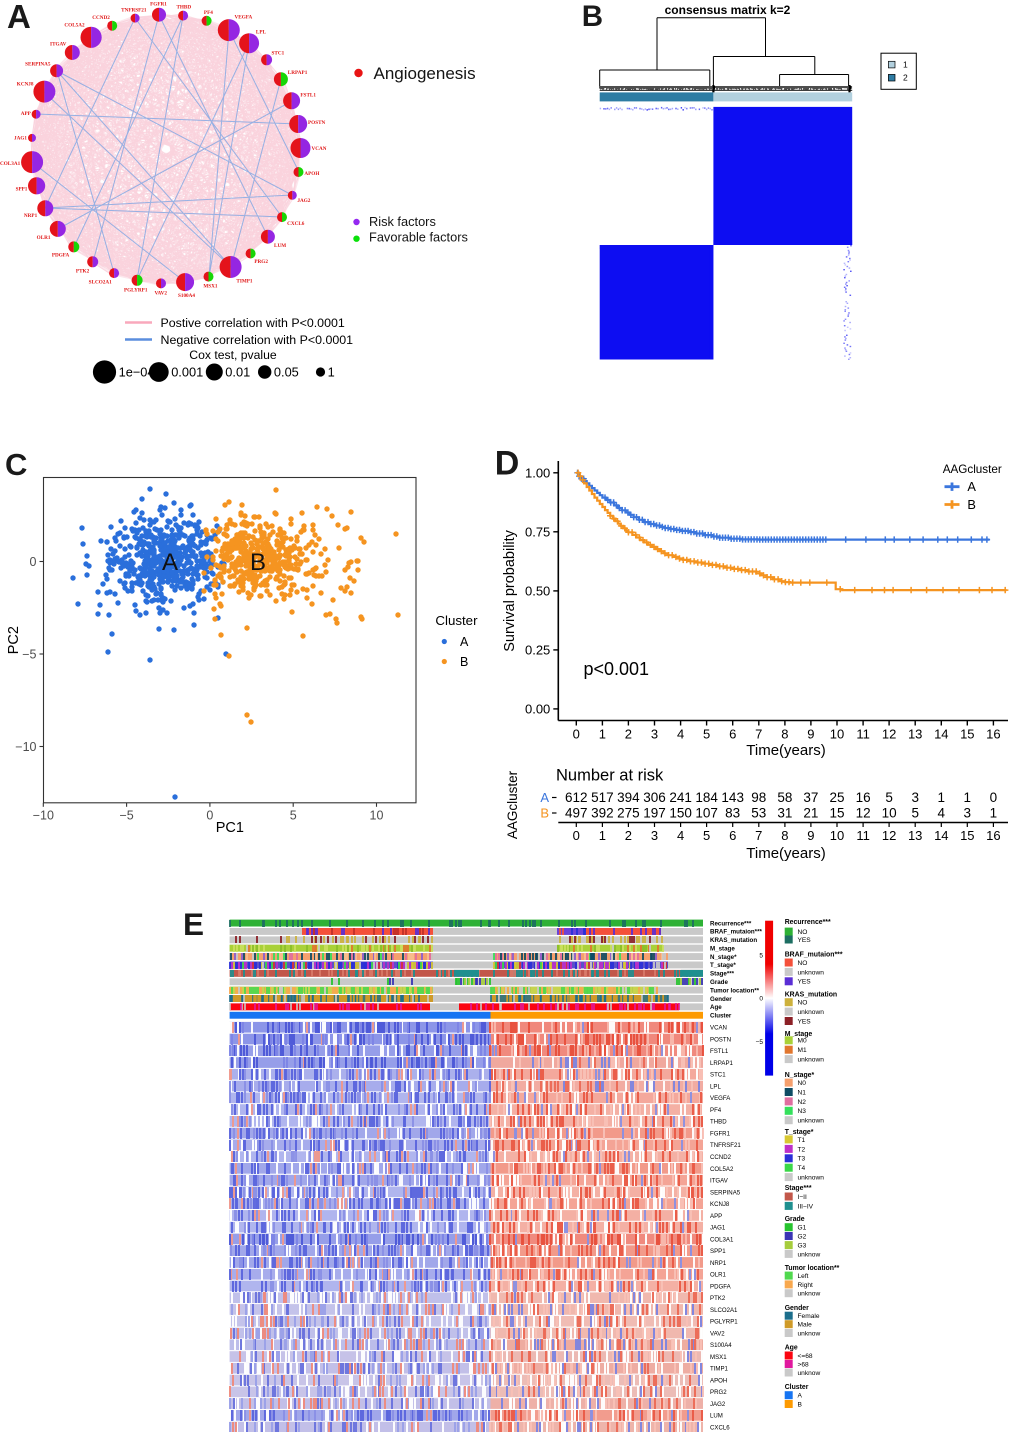 The width and height of the screenshot is (1020, 1437). Describe the element at coordinates (805, 1356) in the screenshot. I see `svg-text: <=68` at that location.